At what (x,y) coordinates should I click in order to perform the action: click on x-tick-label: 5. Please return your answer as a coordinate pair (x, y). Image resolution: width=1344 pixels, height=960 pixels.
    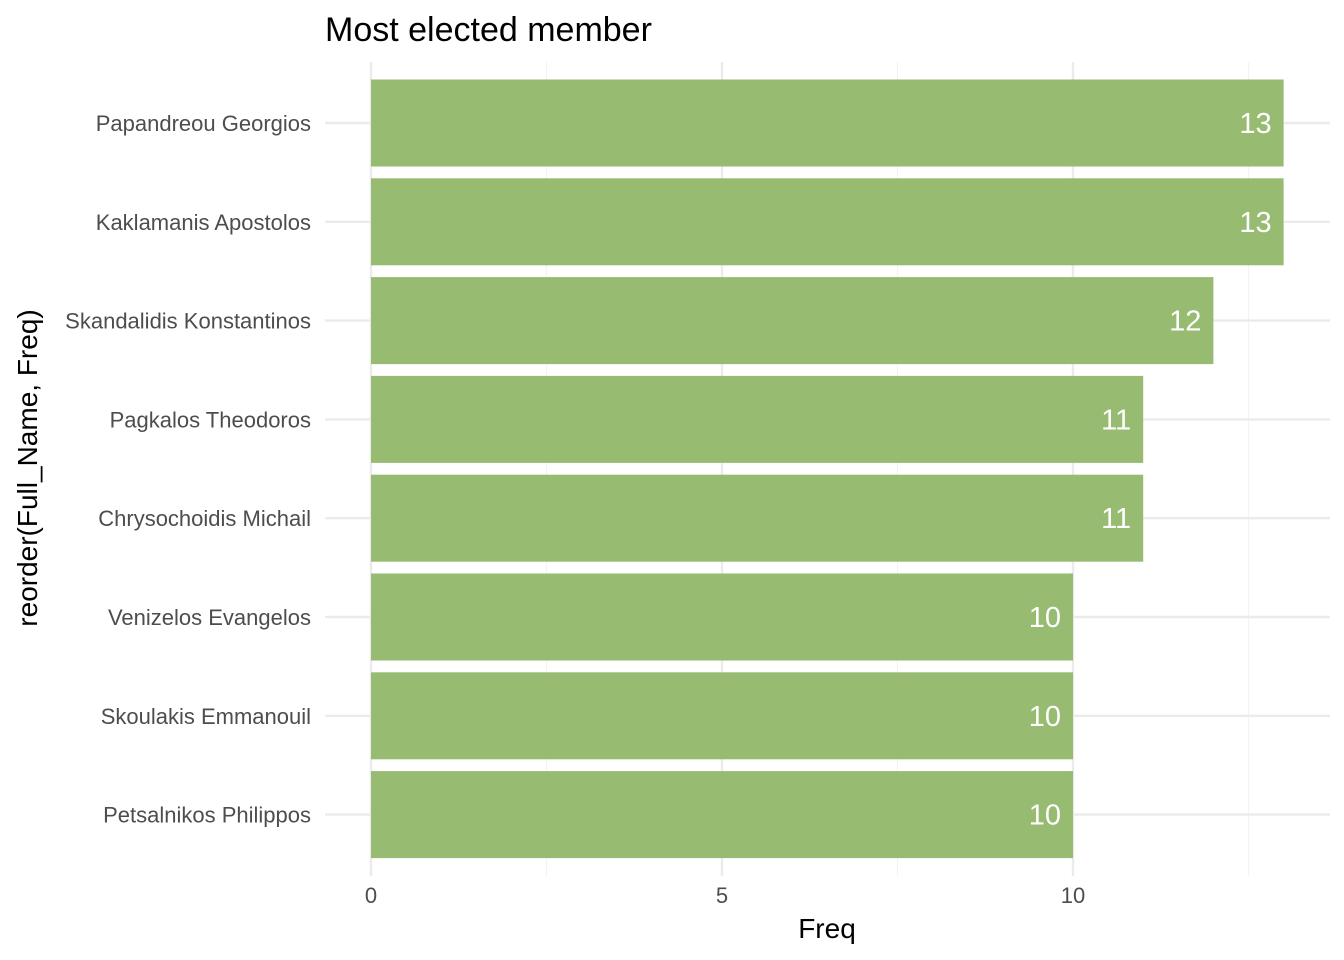
    Looking at the image, I should click on (722, 895).